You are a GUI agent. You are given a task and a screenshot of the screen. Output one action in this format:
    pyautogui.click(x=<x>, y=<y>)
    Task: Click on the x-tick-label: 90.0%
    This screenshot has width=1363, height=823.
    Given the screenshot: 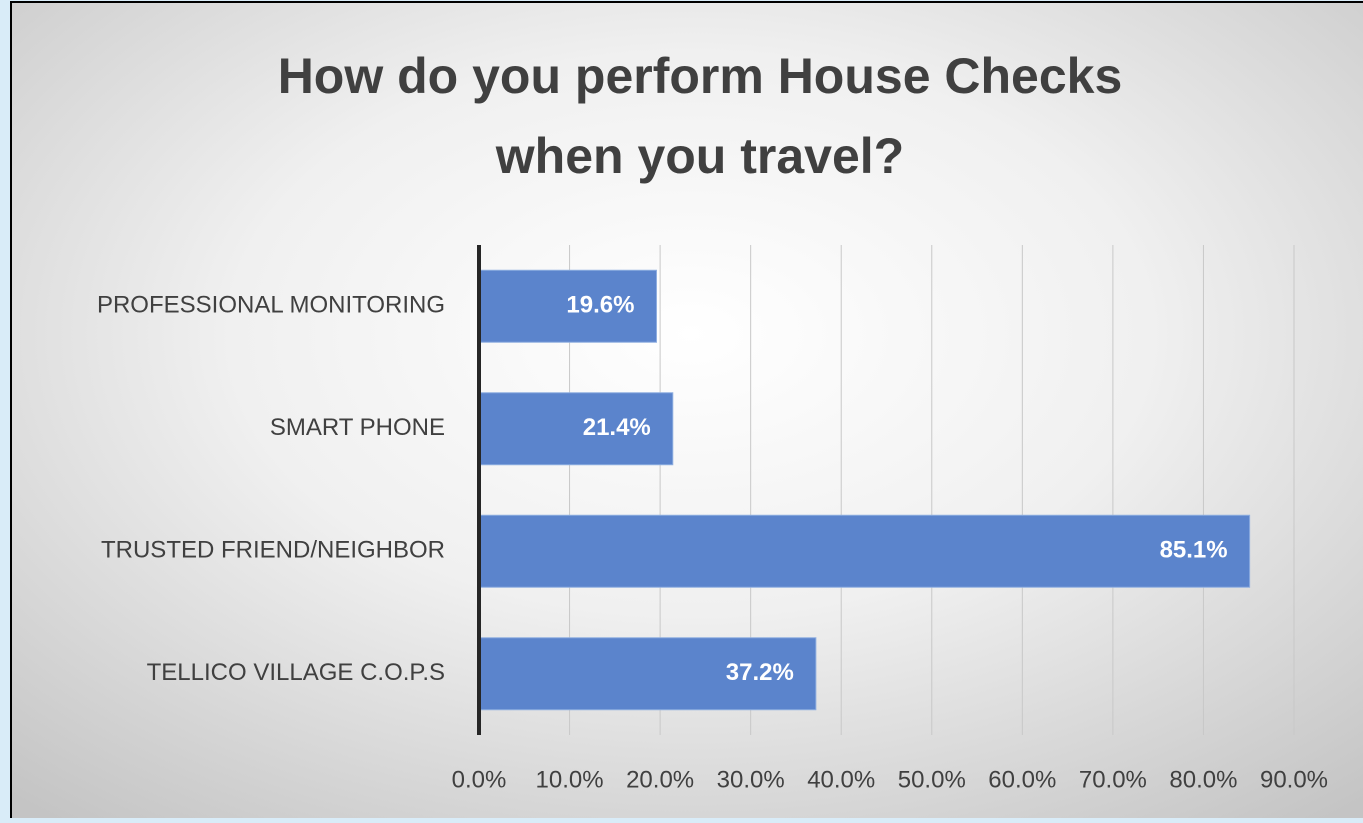 What is the action you would take?
    pyautogui.click(x=1294, y=779)
    